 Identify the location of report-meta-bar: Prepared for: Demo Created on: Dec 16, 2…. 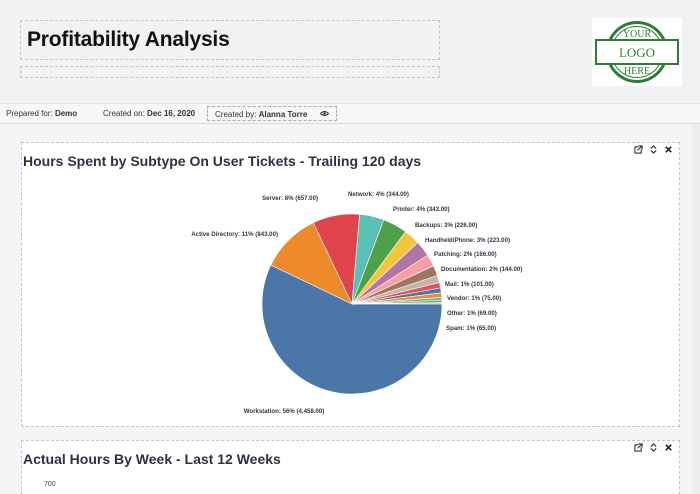
(350, 114).